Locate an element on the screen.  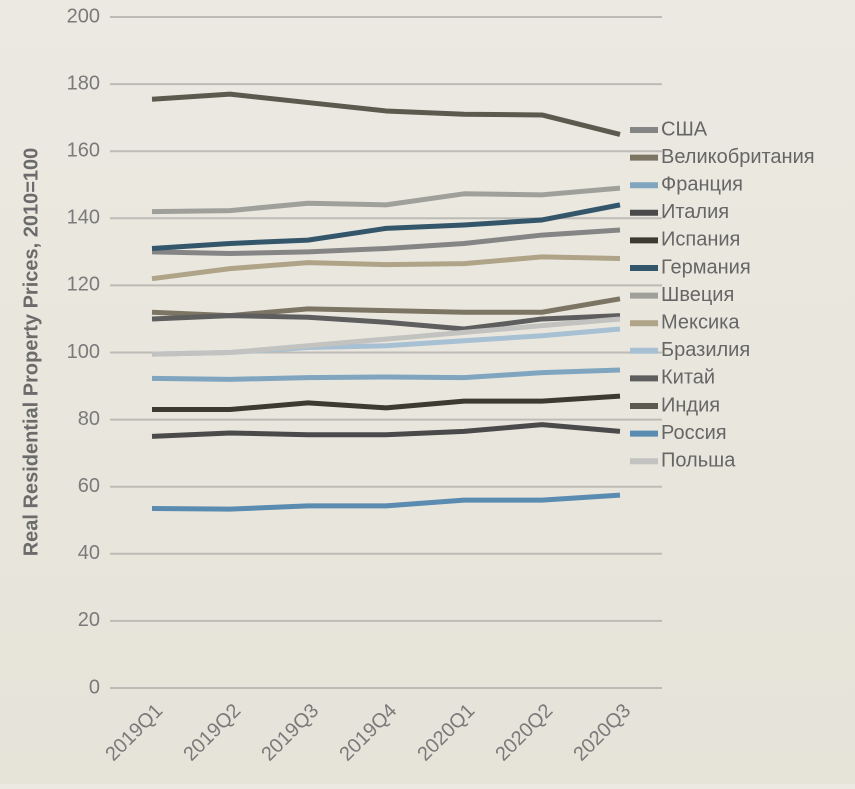
y-tick-label: 80 is located at coordinates (89, 419).